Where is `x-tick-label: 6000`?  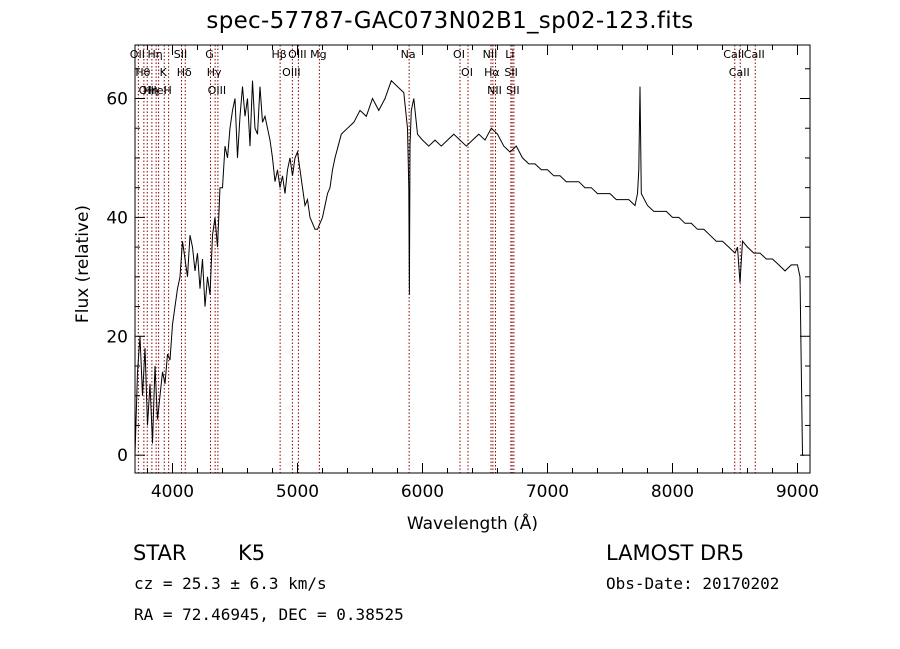 x-tick-label: 6000 is located at coordinates (422, 492).